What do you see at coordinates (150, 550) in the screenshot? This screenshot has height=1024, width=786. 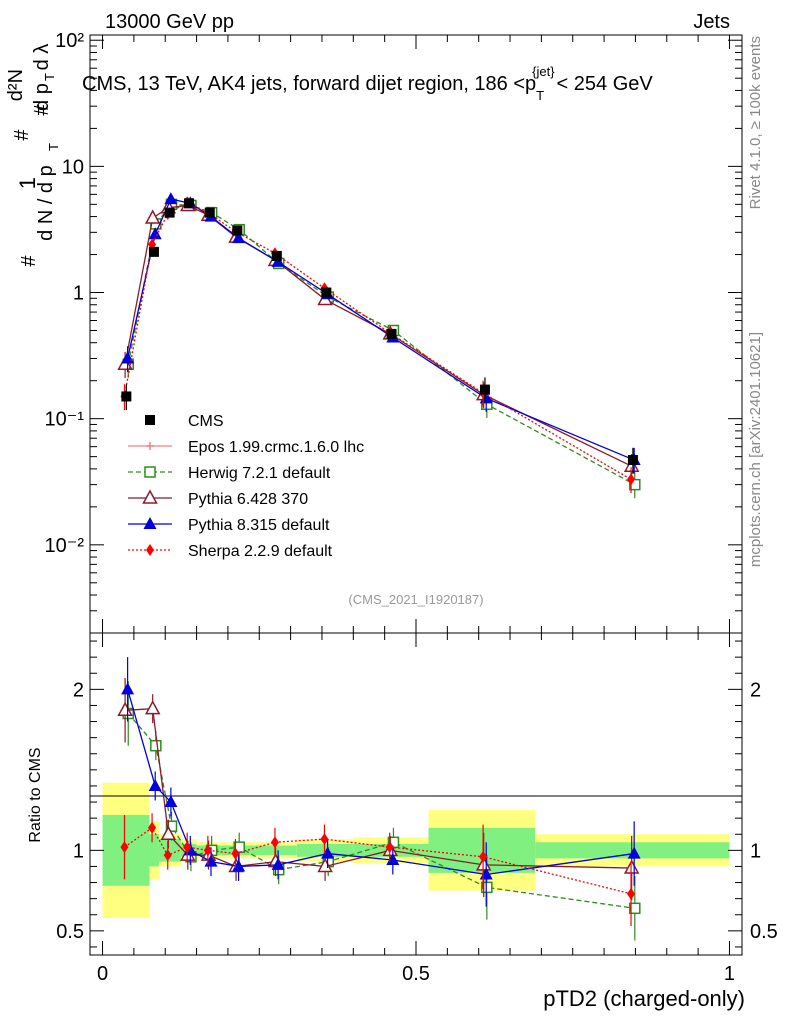 I see `legend-marker-Sherpa` at bounding box center [150, 550].